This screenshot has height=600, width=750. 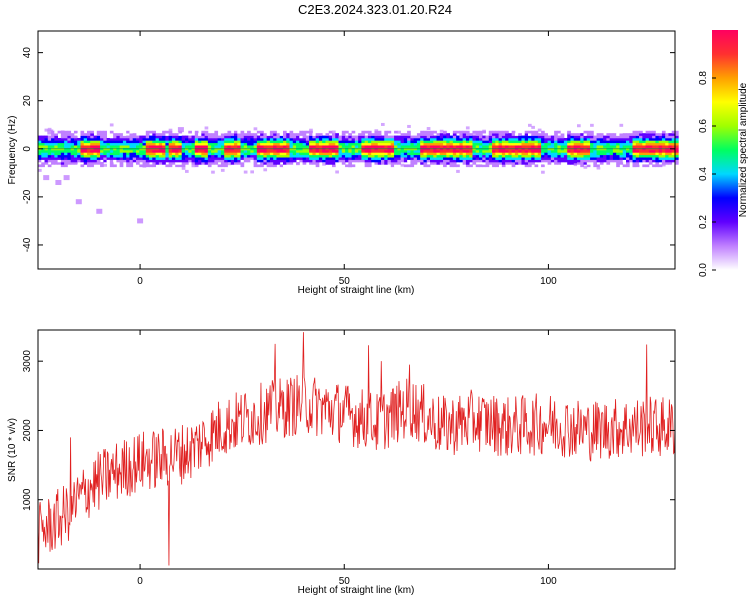 I want to click on y-tick-label: 1000, so click(x=27, y=499).